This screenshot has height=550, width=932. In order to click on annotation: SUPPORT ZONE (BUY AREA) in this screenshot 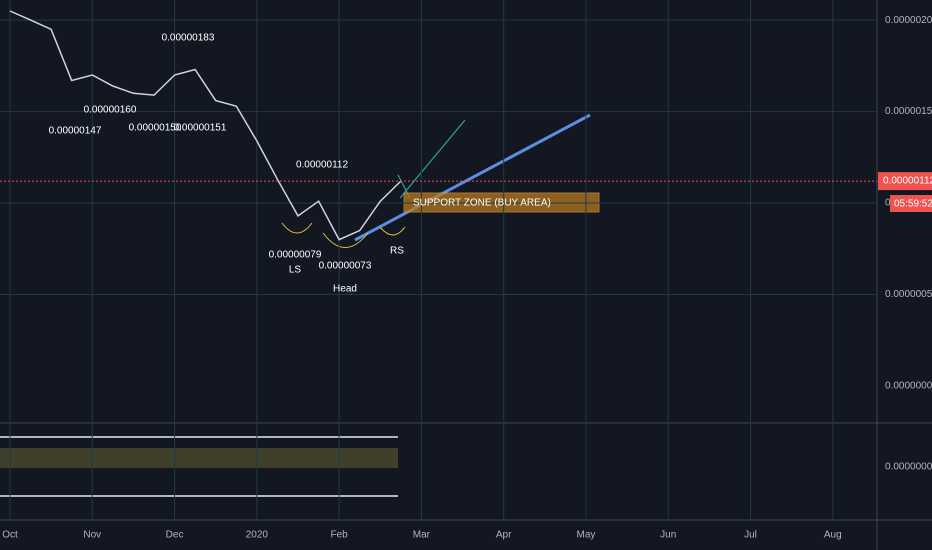, I will do `click(482, 203)`.